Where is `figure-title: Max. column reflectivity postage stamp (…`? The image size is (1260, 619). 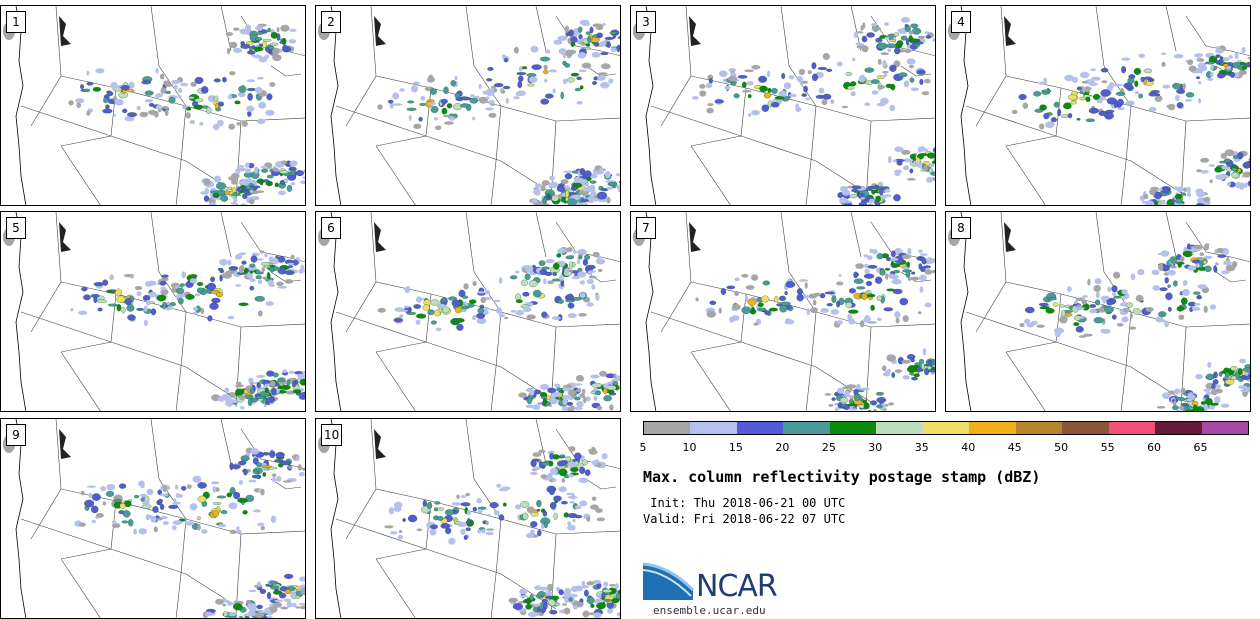
figure-title: Max. column reflectivity postage stamp (… is located at coordinates (842, 477).